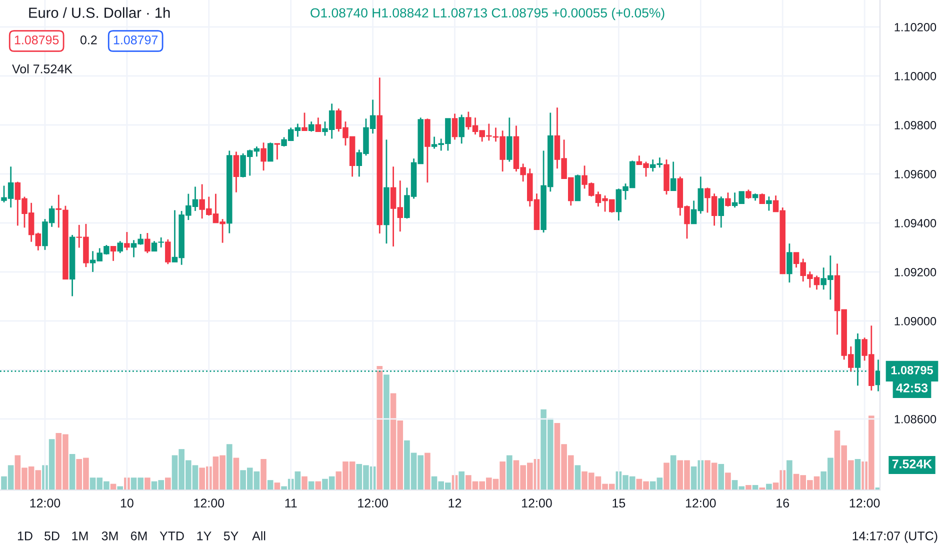 Image resolution: width=947 pixels, height=553 pixels. I want to click on text: All, so click(259, 535).